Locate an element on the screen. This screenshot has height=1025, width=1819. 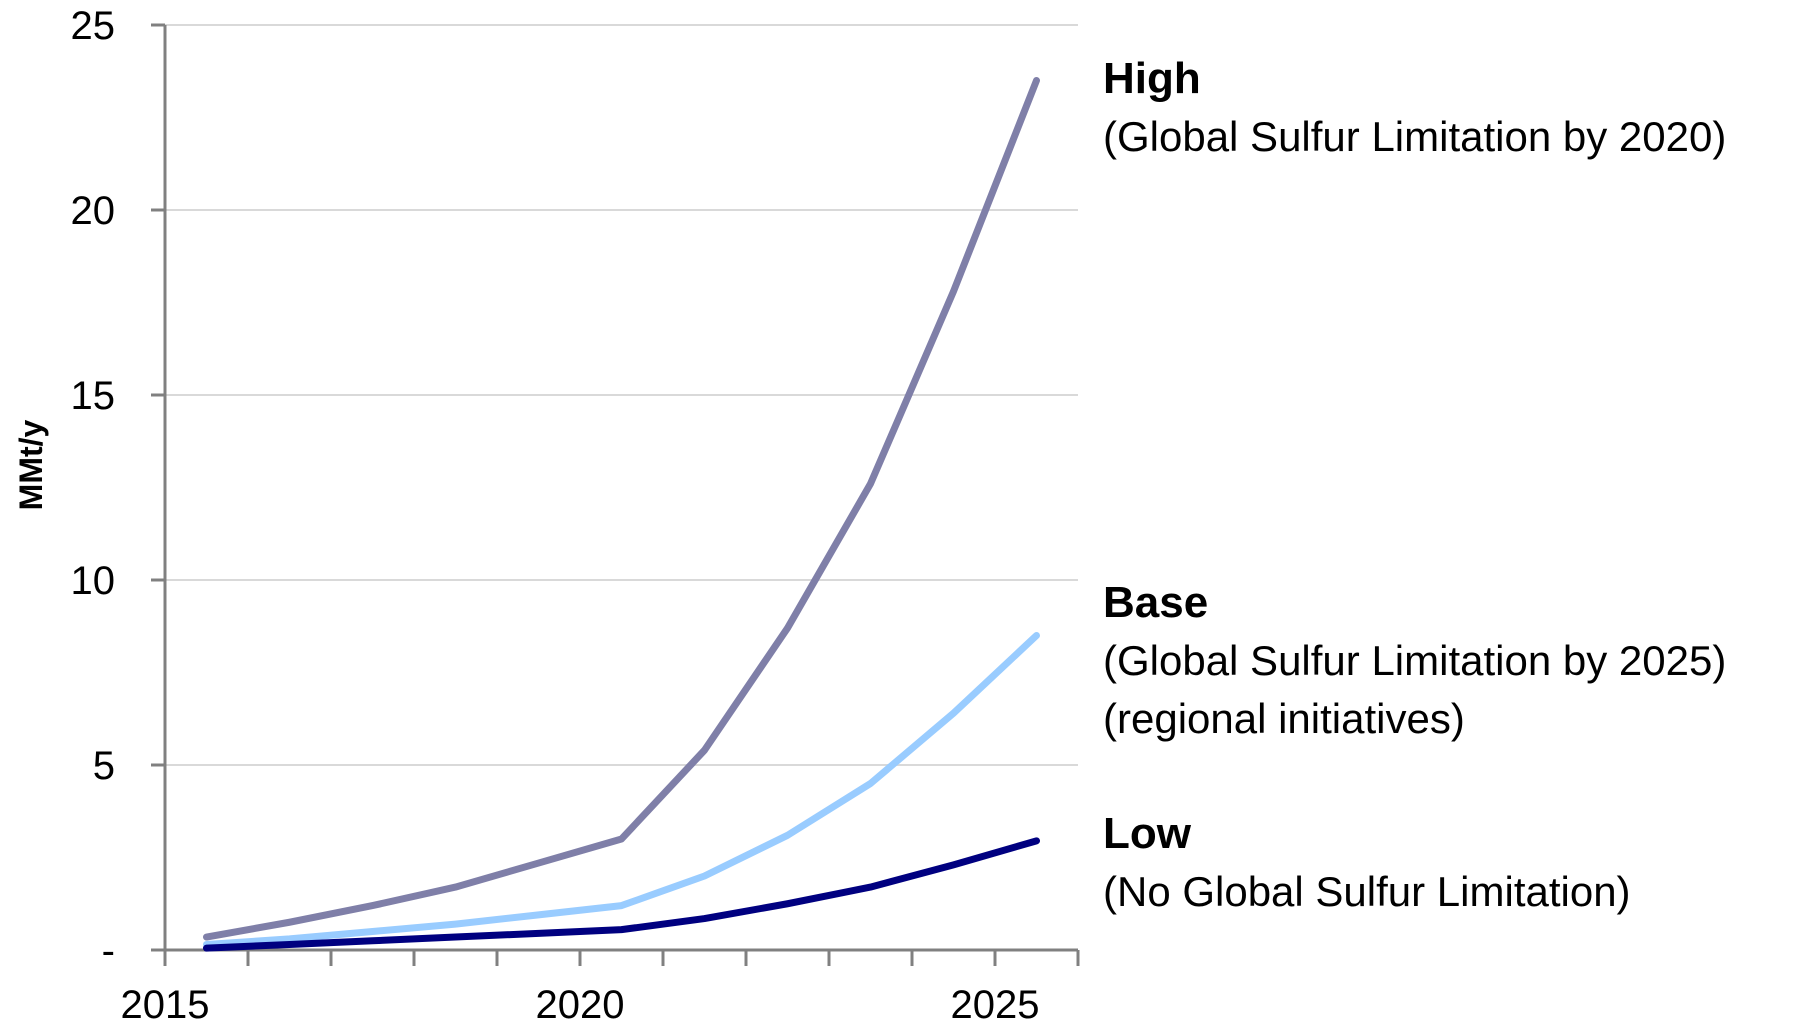
y-tick-label: - is located at coordinates (108, 951).